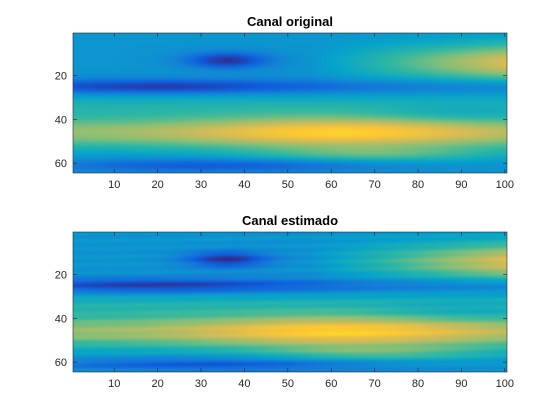 This screenshot has height=420, width=560. Describe the element at coordinates (290, 21) in the screenshot. I see `chart-title: Canal original` at that location.